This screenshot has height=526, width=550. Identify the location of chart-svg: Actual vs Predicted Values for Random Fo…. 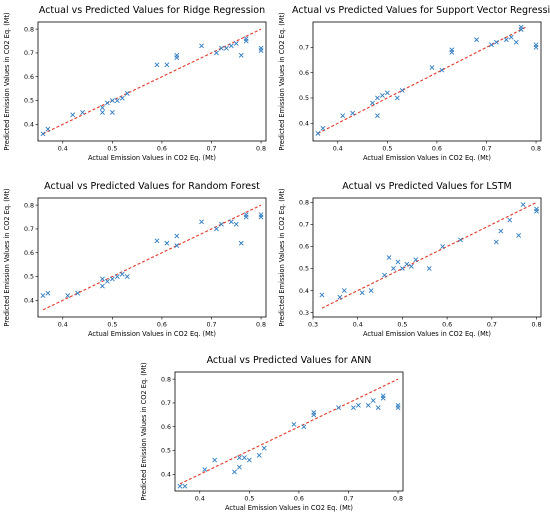
(135, 259).